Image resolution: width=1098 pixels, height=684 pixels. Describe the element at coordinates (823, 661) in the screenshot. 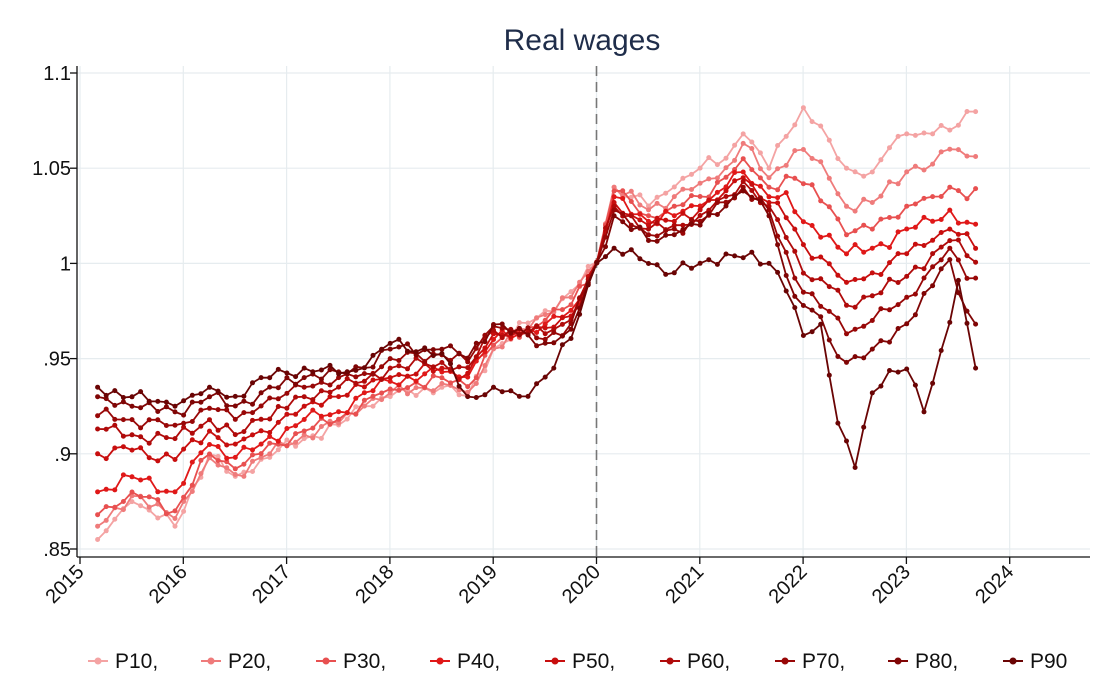

I see `legend-label: P70,` at that location.